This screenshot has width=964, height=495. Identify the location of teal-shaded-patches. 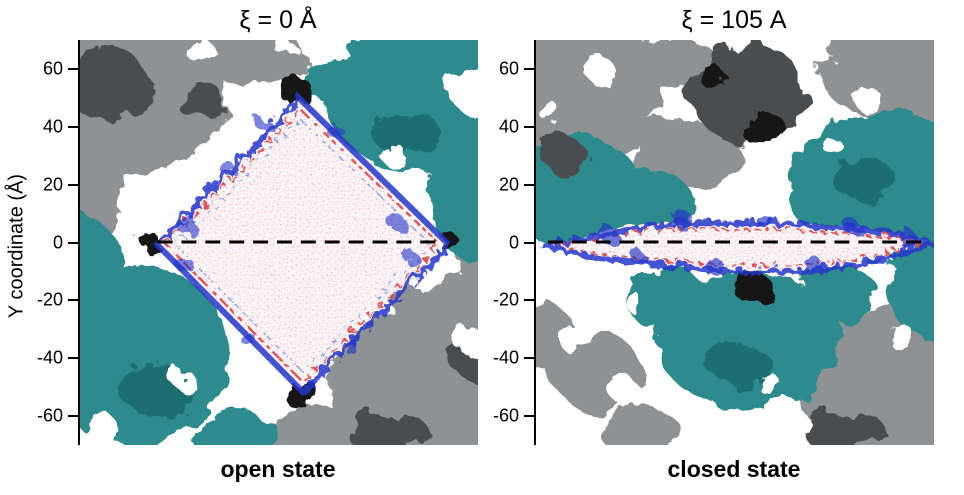
(802, 272).